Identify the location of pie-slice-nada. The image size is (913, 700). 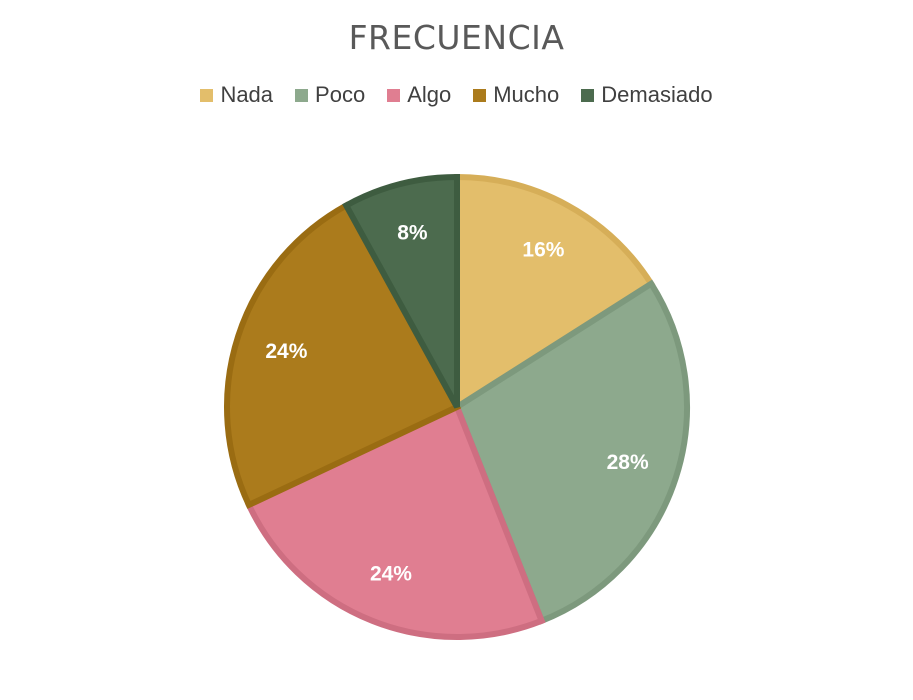
(555, 293).